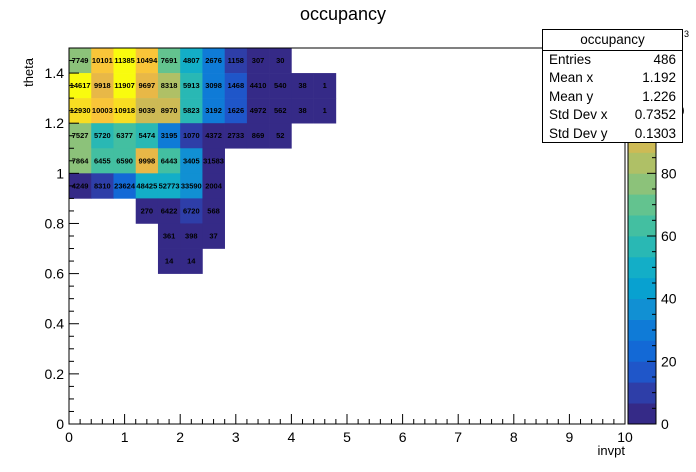 The image size is (696, 472). I want to click on cell-label: 3195, so click(169, 135).